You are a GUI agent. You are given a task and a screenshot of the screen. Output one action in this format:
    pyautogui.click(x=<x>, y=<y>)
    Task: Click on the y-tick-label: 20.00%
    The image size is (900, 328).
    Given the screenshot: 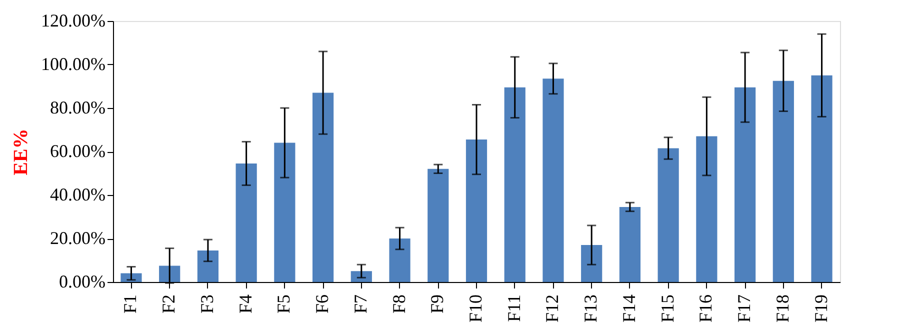 What is the action you would take?
    pyautogui.click(x=78, y=238)
    